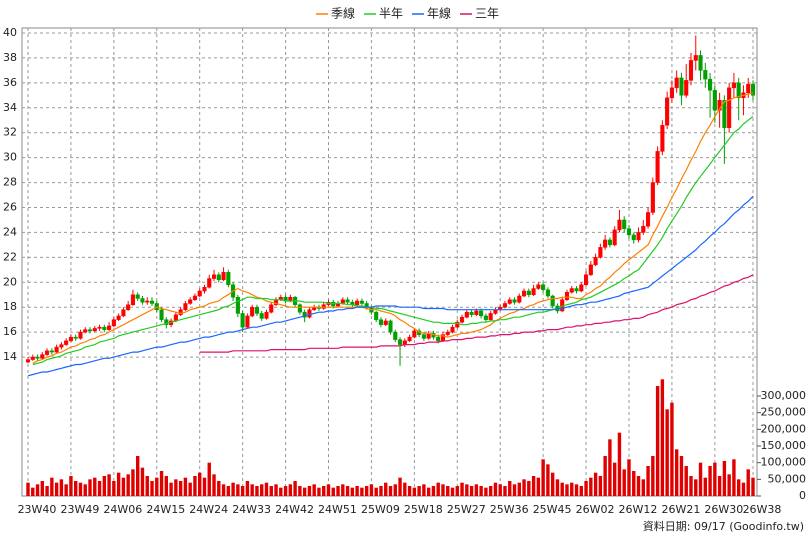 The image size is (808, 540). I want to click on legend-label: 半年, so click(391, 14).